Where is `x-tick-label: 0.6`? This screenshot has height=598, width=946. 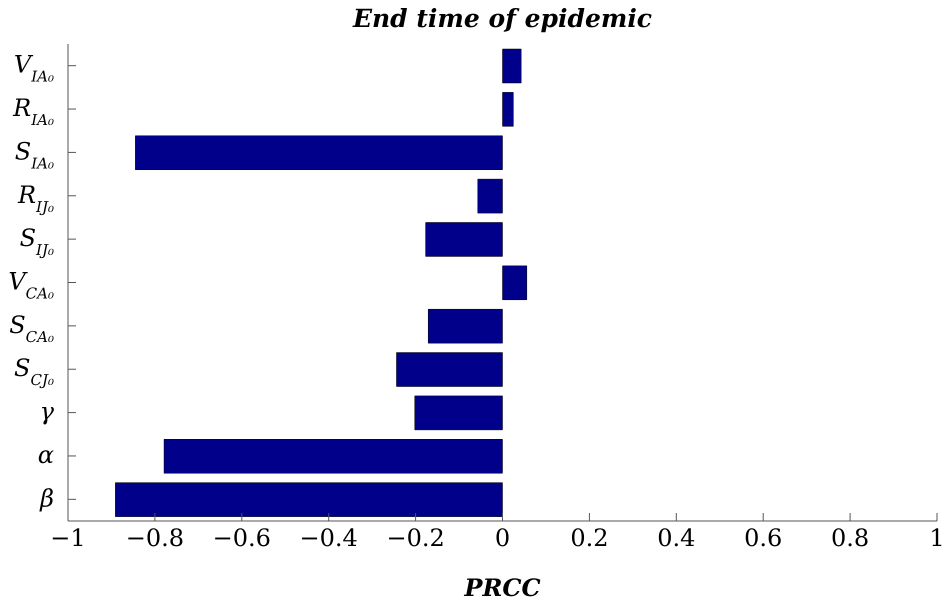
x-tick-label: 0.6 is located at coordinates (763, 538).